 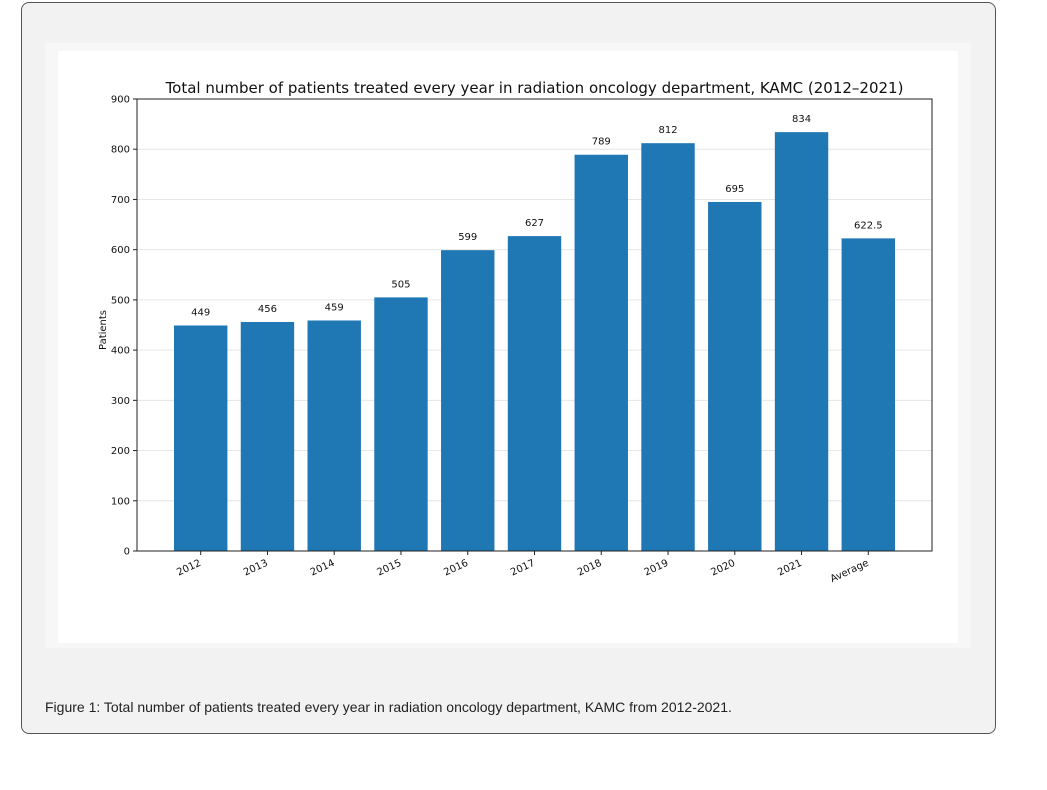 What do you see at coordinates (534, 223) in the screenshot?
I see `bar-value-label: 627` at bounding box center [534, 223].